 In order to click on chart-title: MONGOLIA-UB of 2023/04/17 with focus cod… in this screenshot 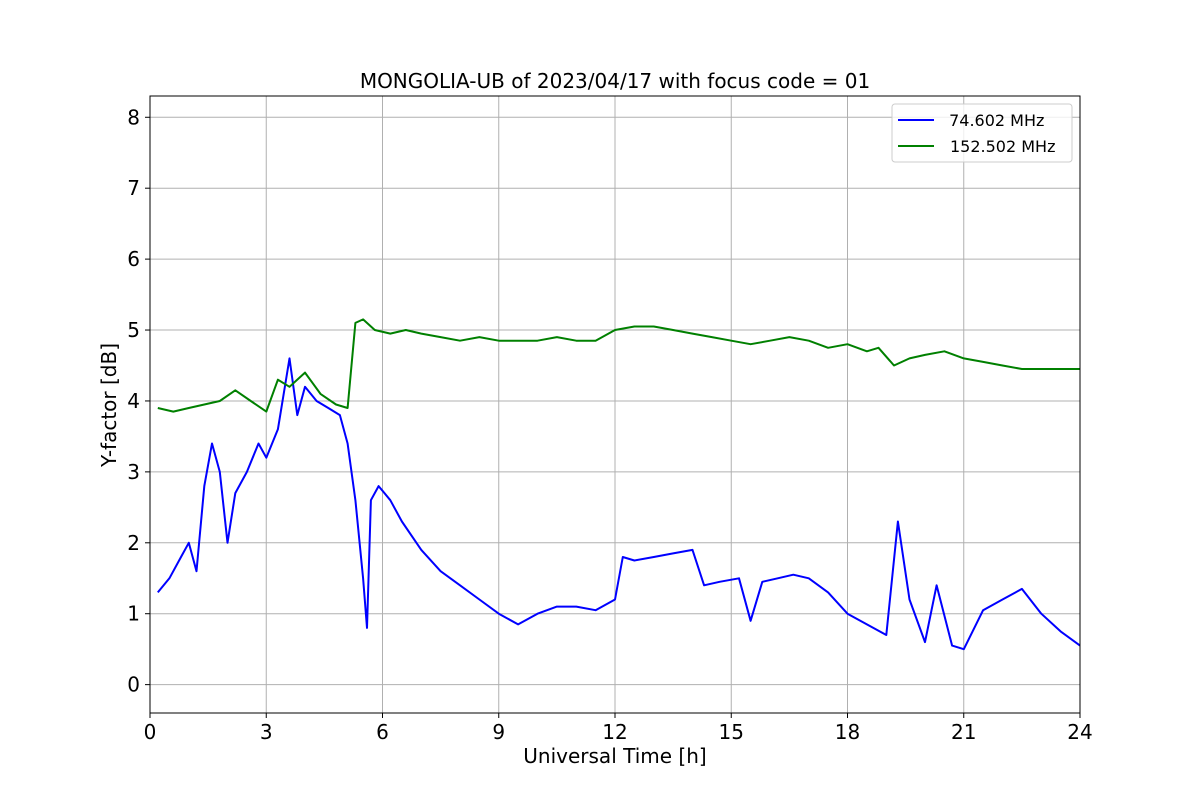, I will do `click(615, 81)`.